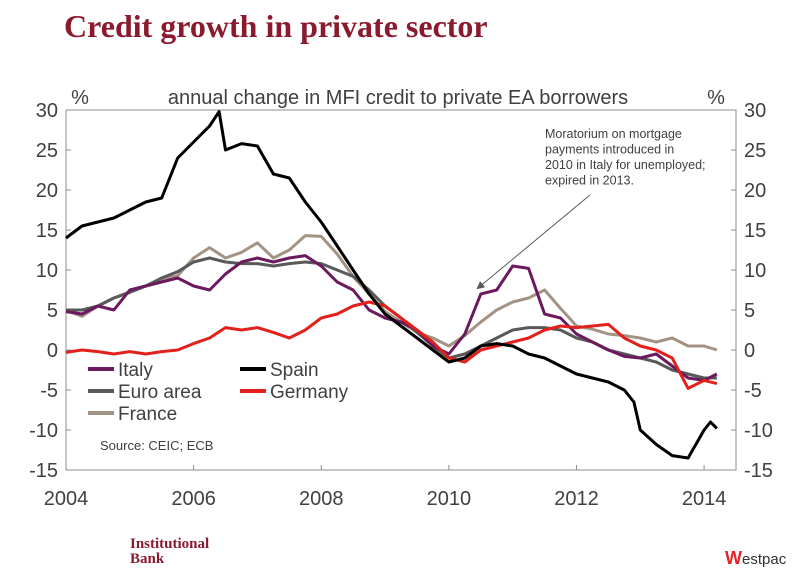 This screenshot has height=578, width=803. What do you see at coordinates (576, 499) in the screenshot?
I see `x-tick-label: 2012` at bounding box center [576, 499].